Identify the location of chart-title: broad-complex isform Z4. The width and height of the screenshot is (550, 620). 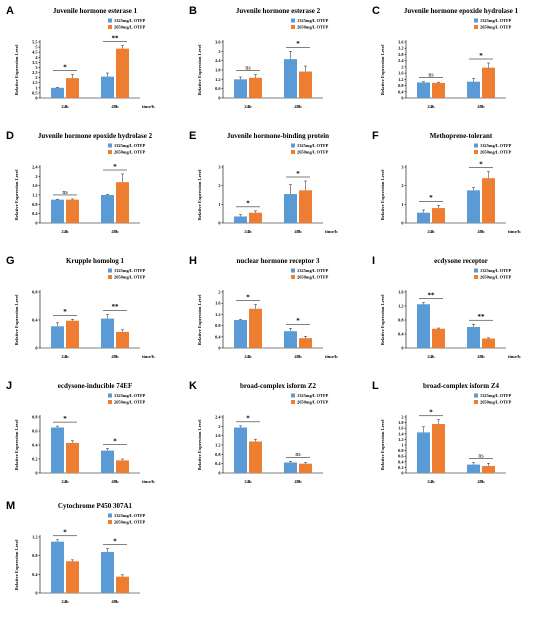
(461, 386).